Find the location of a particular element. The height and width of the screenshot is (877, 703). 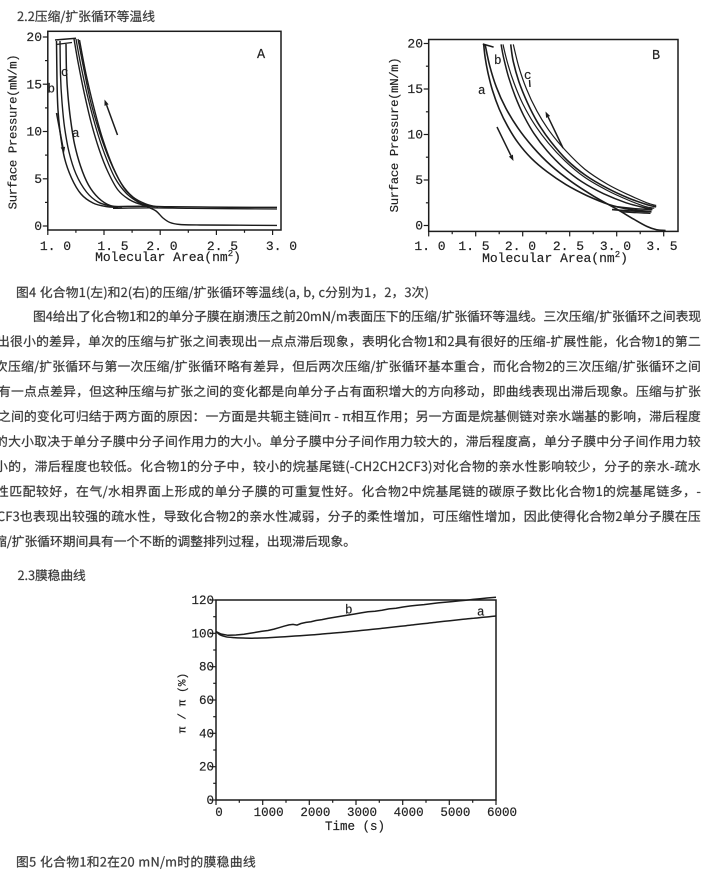

svg-text: 40 is located at coordinates (206, 734).